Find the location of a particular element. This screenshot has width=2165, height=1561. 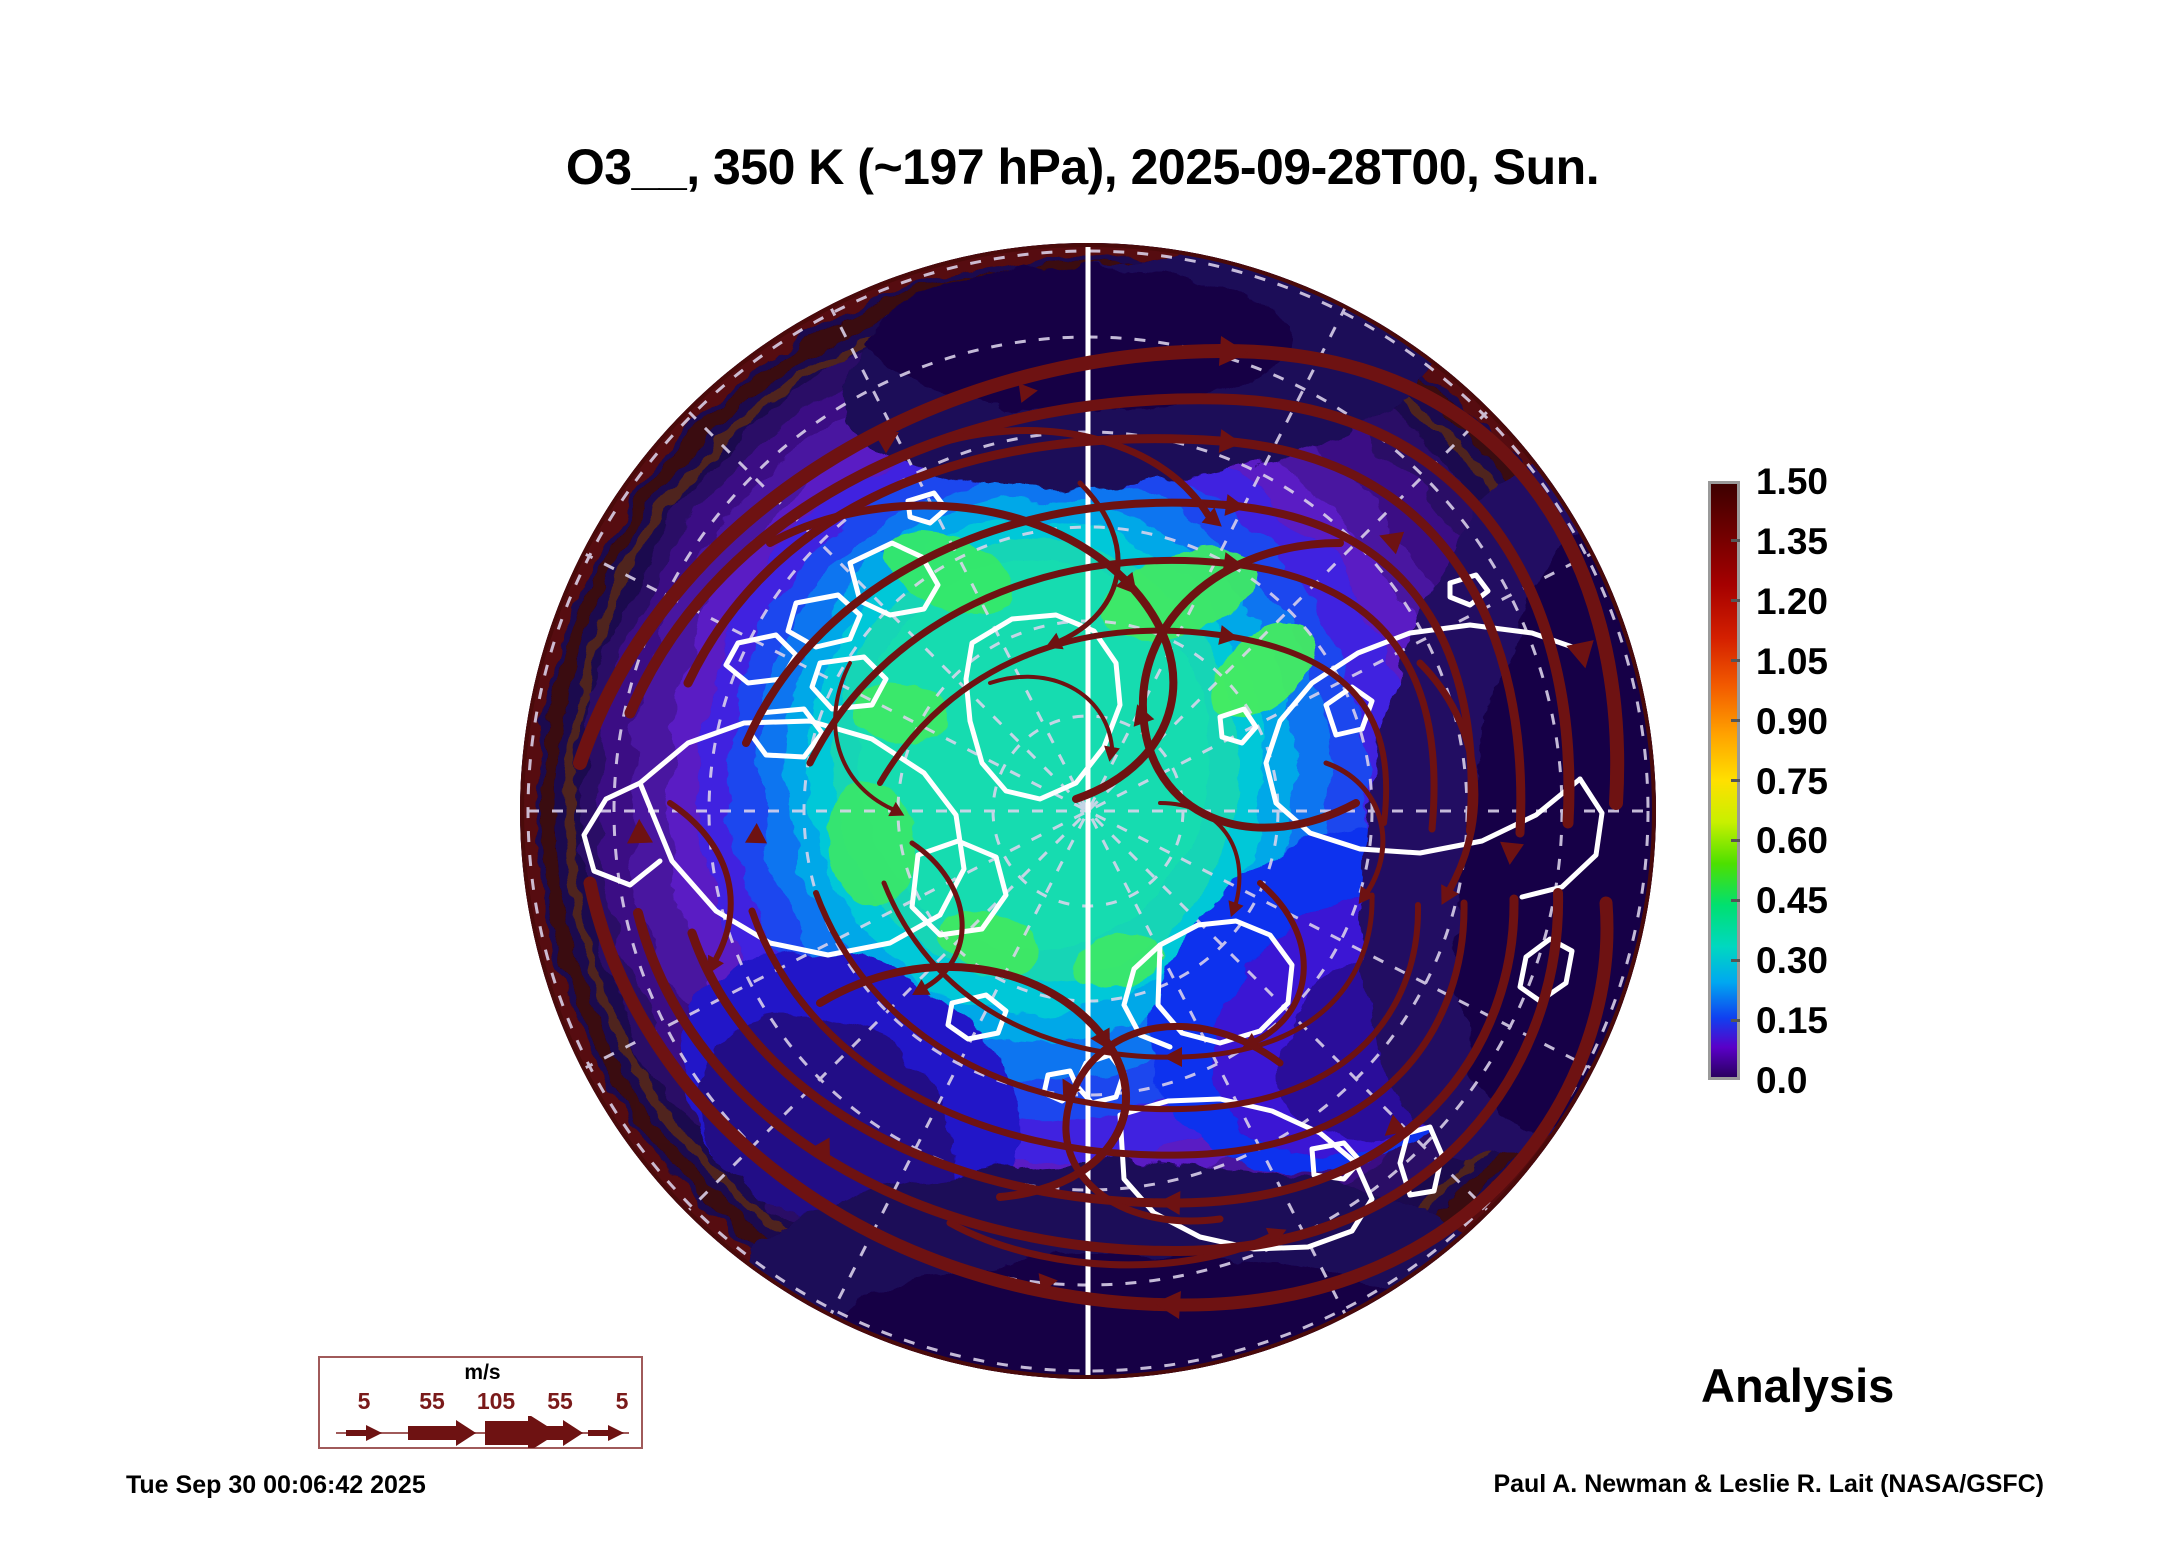

wind-legend-arrows is located at coordinates (482, 1433).